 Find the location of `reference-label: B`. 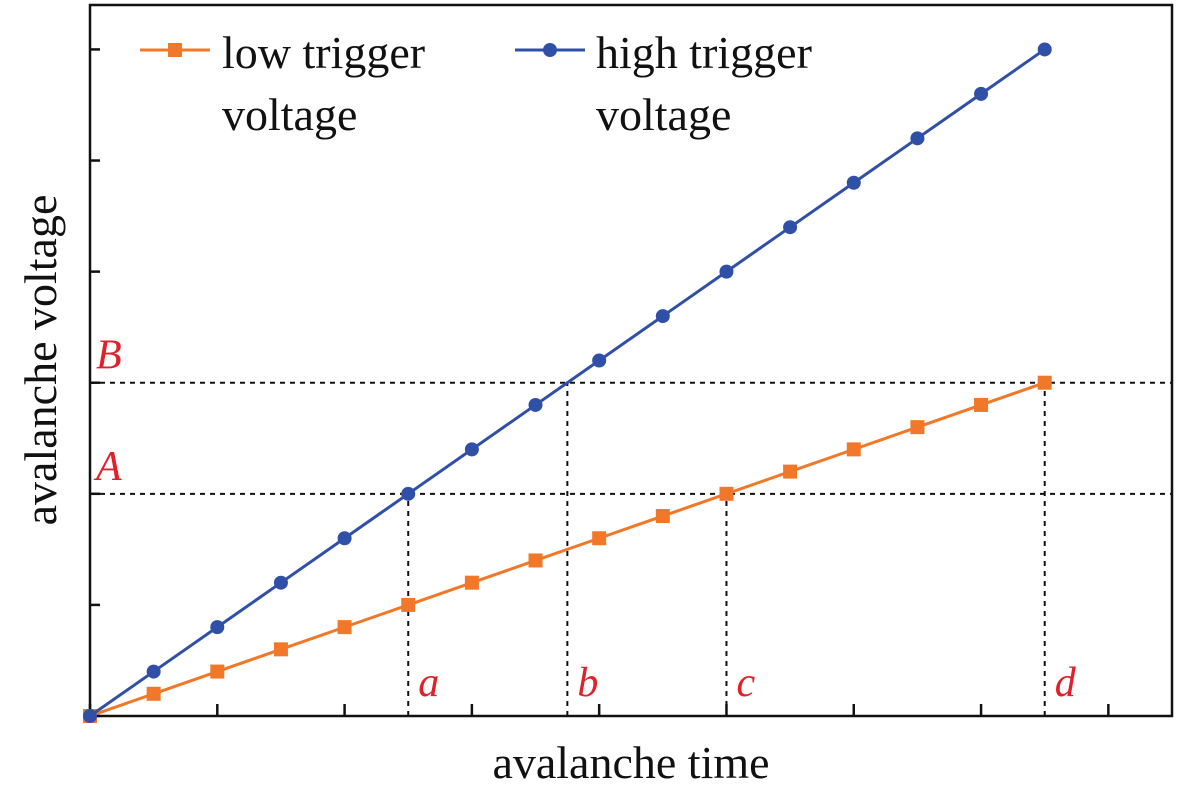

reference-label: B is located at coordinates (109, 356).